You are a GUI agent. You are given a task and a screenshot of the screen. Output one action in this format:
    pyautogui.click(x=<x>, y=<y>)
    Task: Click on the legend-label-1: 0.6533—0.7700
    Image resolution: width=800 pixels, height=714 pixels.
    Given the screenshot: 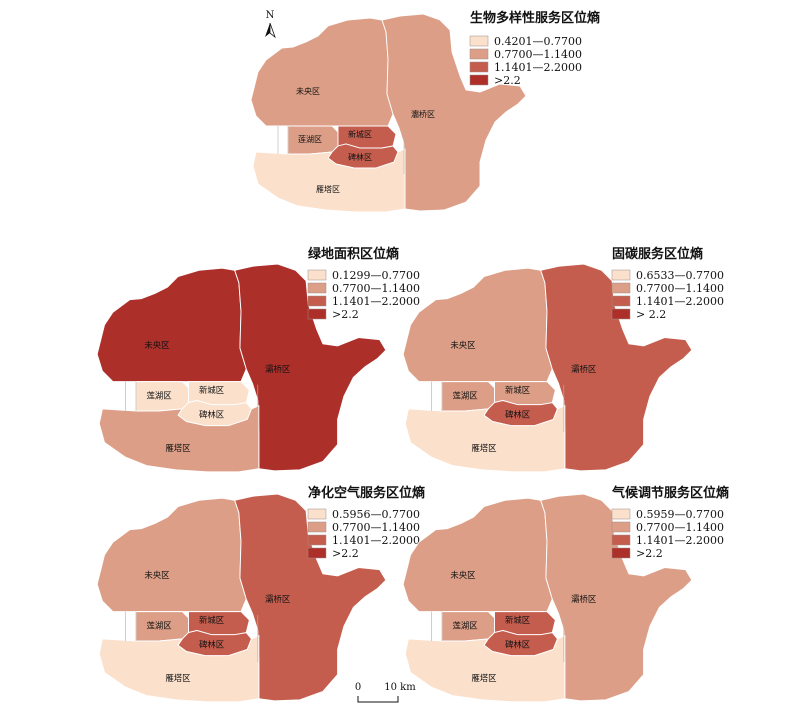 What is the action you would take?
    pyautogui.click(x=680, y=275)
    